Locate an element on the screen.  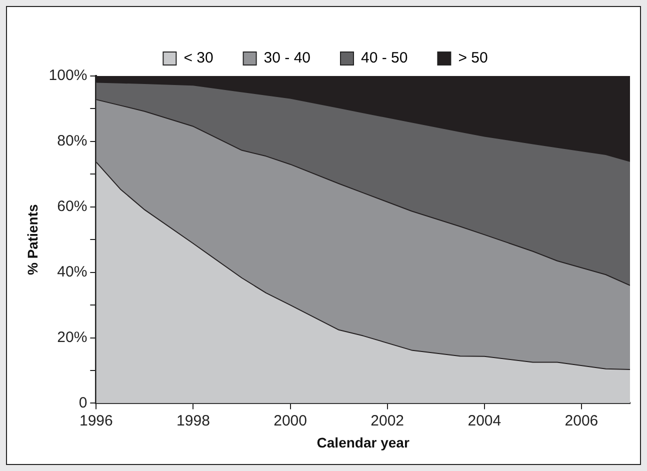
y-axis-title: % Patients is located at coordinates (32, 240).